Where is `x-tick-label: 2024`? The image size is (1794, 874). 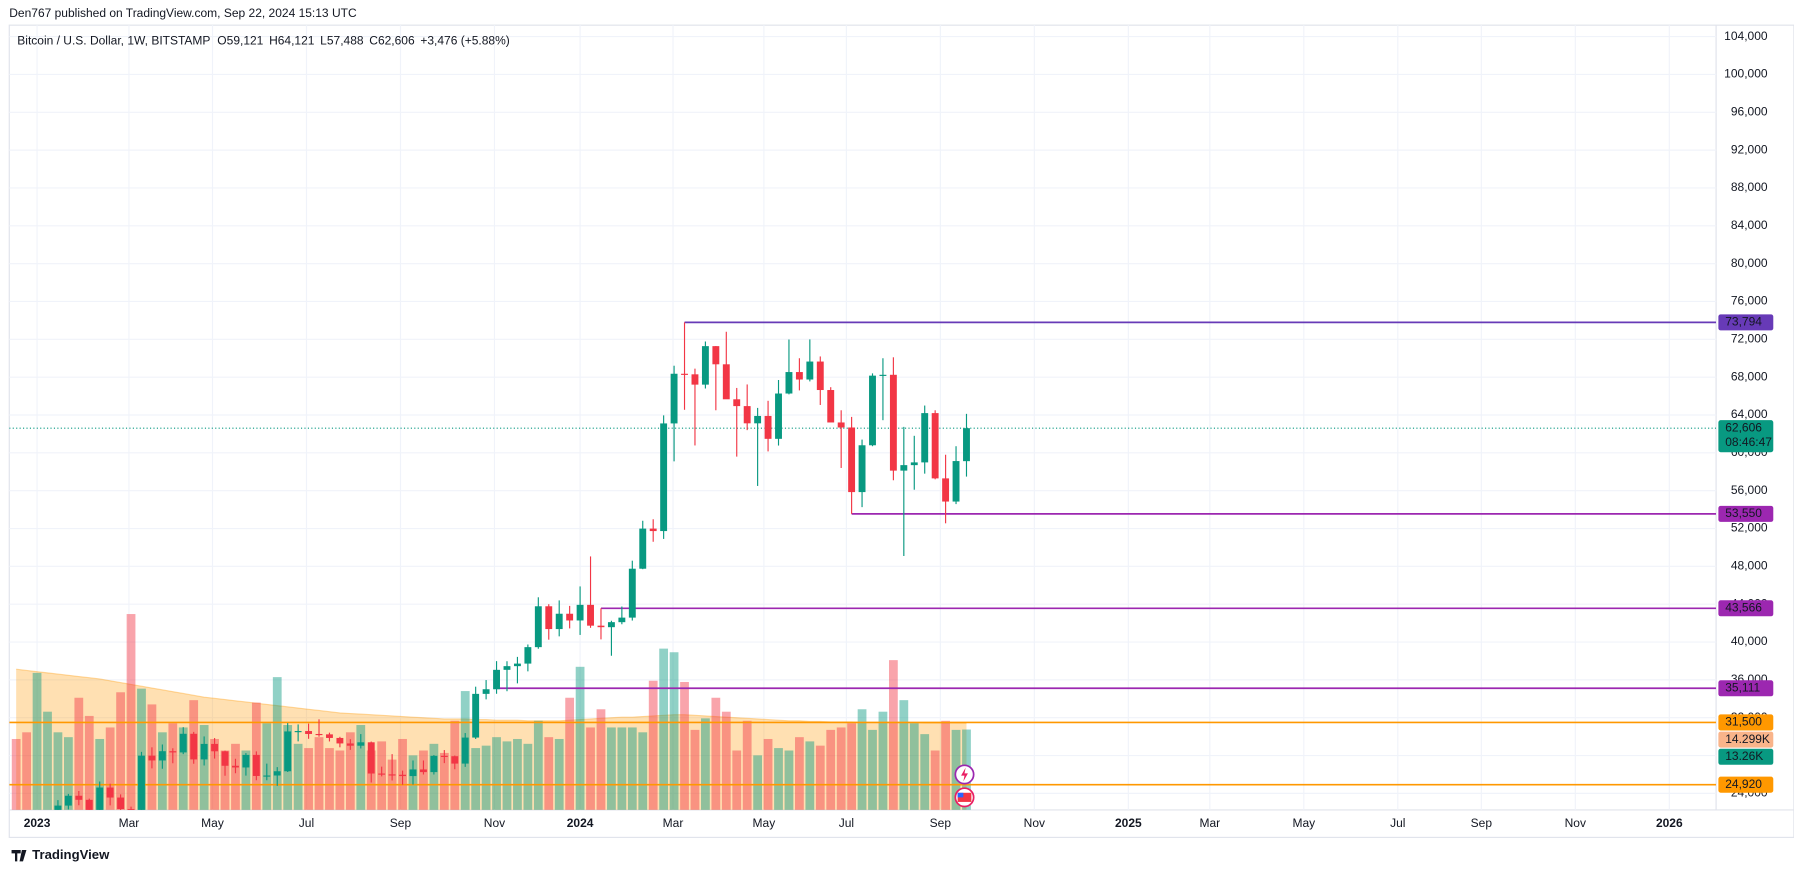
x-tick-label: 2024 is located at coordinates (580, 823).